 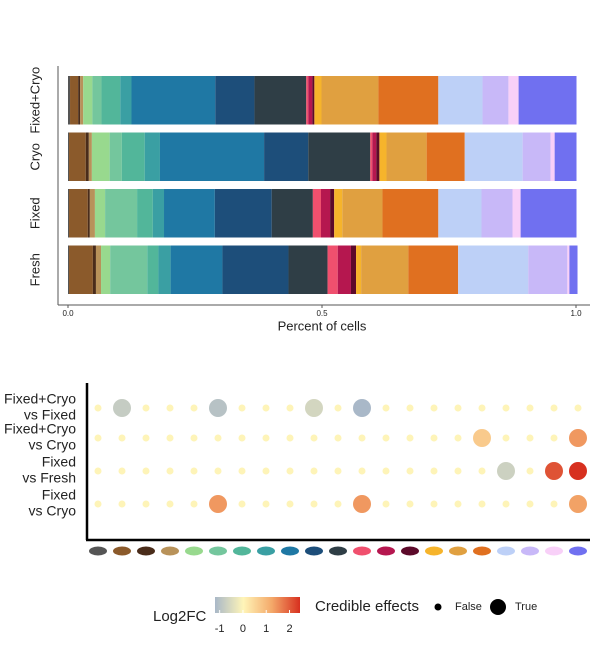 What do you see at coordinates (322, 325) in the screenshot?
I see `x-axis-label: Percent of cells` at bounding box center [322, 325].